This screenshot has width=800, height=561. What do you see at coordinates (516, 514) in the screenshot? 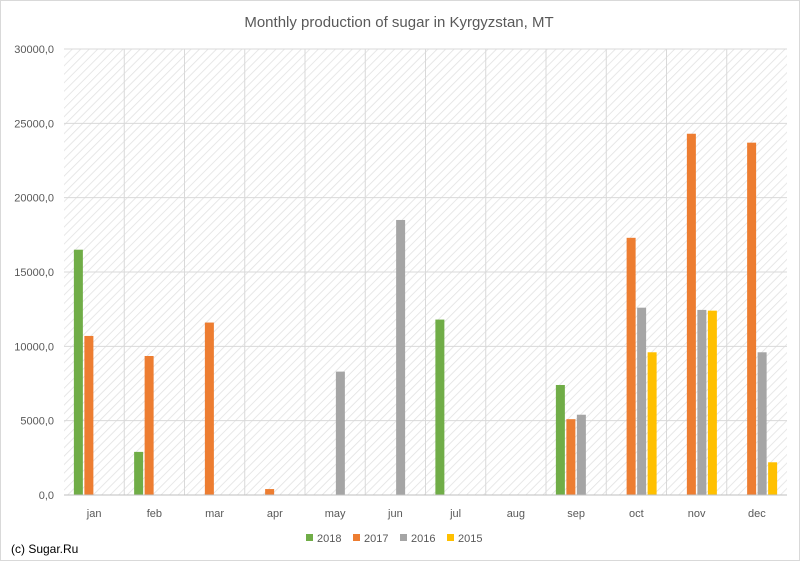
I see `x-tick-label: aug` at bounding box center [516, 514].